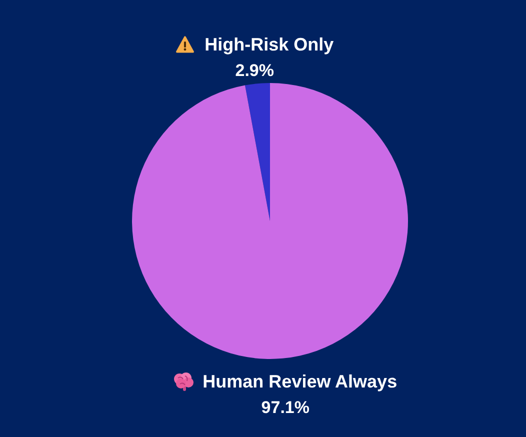  What do you see at coordinates (269, 44) in the screenshot?
I see `slice-label: High-Risk Only` at bounding box center [269, 44].